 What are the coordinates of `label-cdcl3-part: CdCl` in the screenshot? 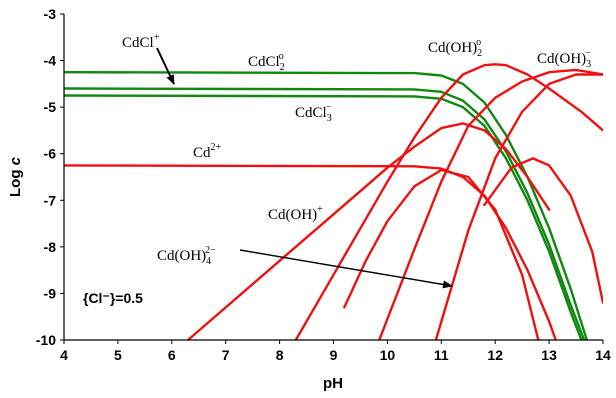 It's located at (311, 113).